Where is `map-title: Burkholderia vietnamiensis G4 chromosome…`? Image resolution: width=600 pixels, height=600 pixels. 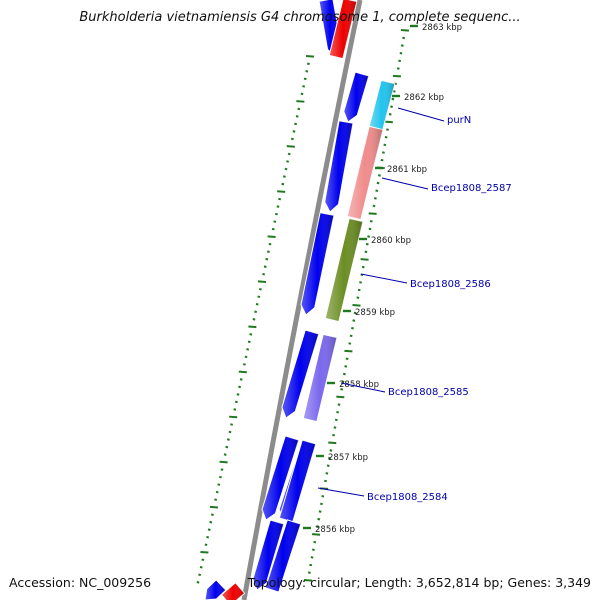 map-title: Burkholderia vietnamiensis G4 chromosome… is located at coordinates (300, 17).